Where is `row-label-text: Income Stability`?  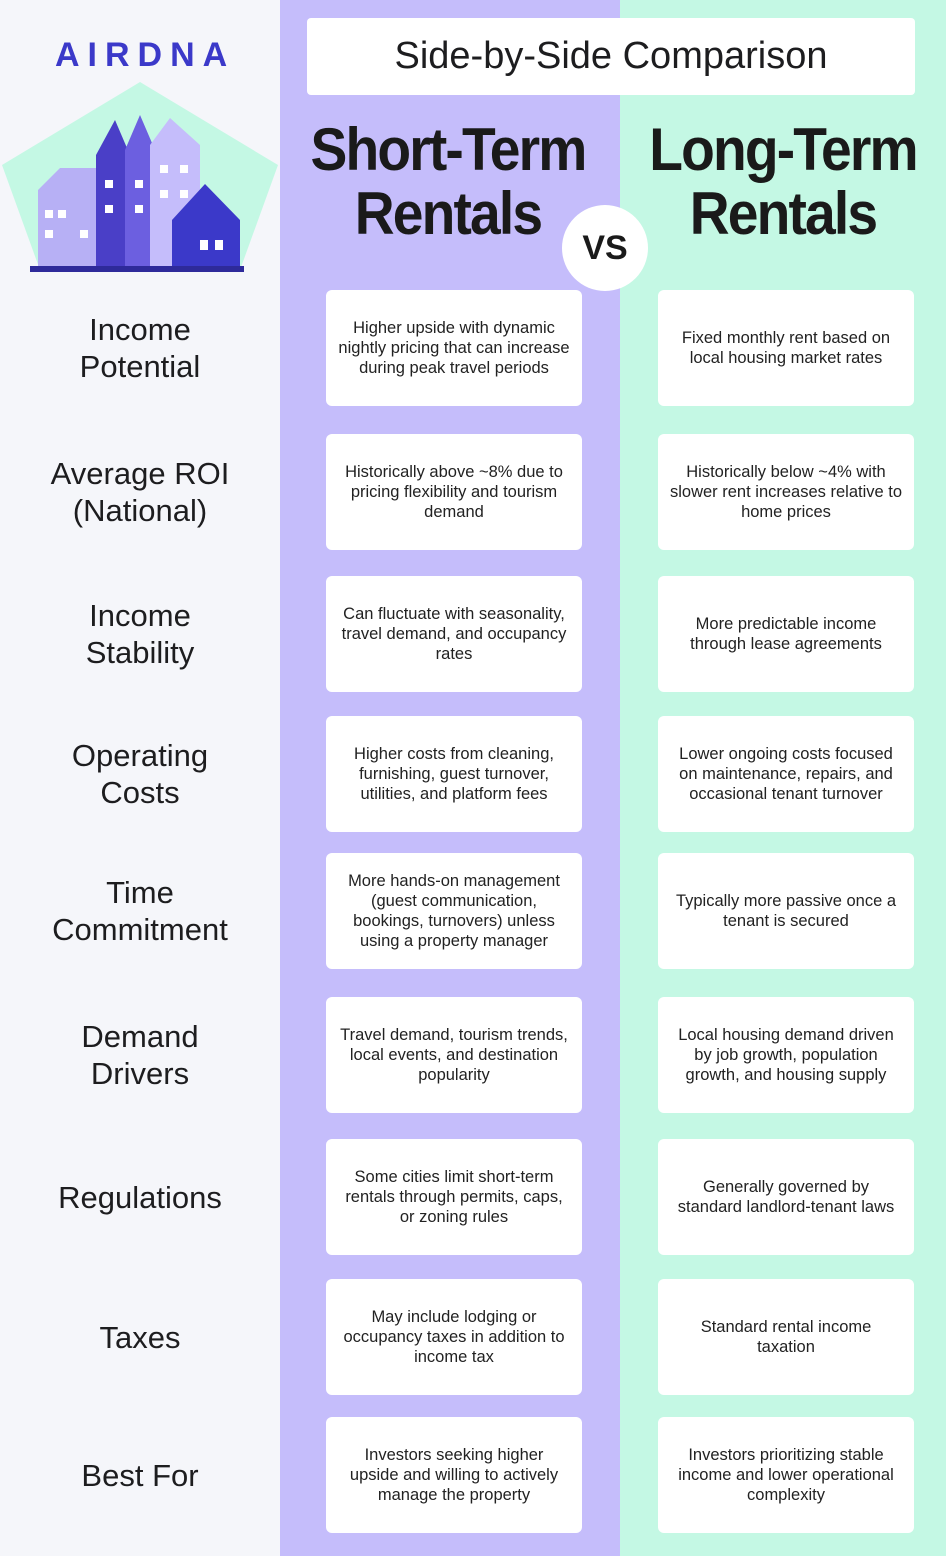
row-label-text: Income Stability is located at coordinates (140, 634).